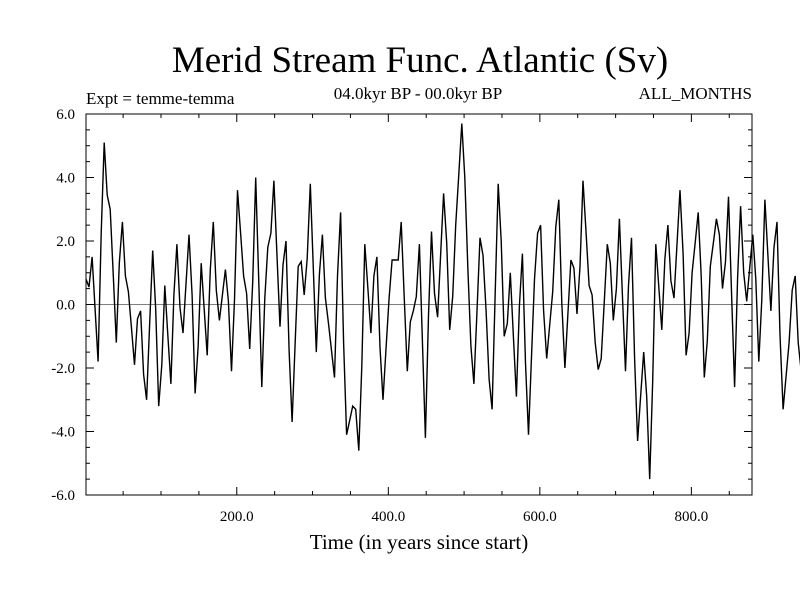  Describe the element at coordinates (63, 496) in the screenshot. I see `y-tick-label: -6.0` at that location.